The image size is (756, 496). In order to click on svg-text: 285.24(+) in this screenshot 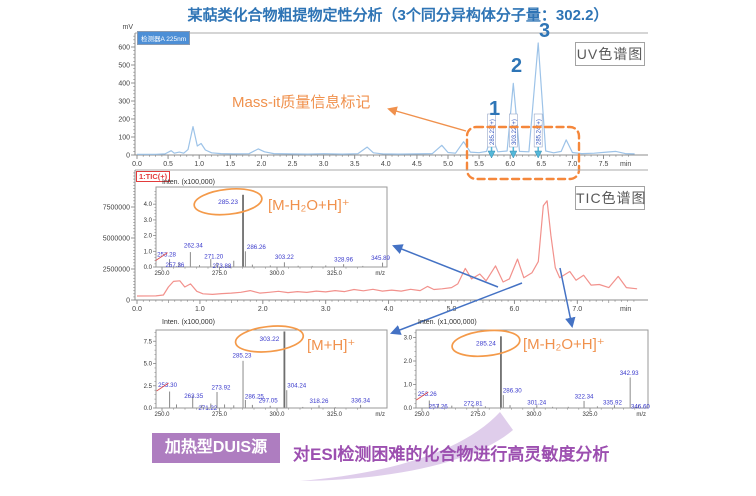, I will do `click(540, 132)`.